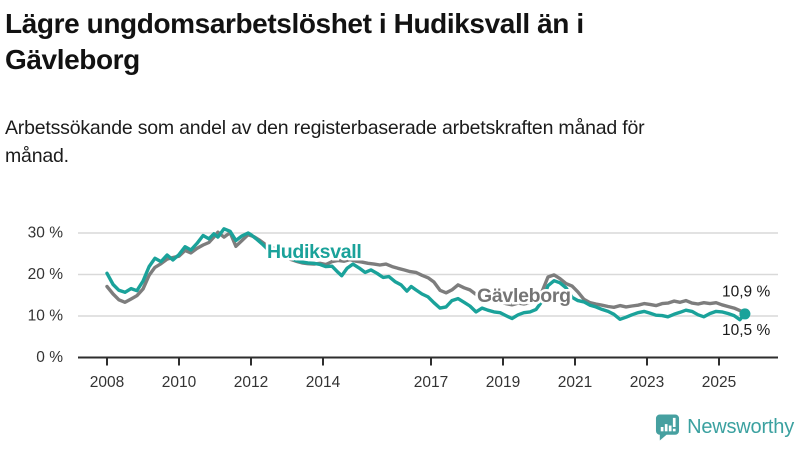  What do you see at coordinates (503, 382) in the screenshot?
I see `x-tick-label: 2019` at bounding box center [503, 382].